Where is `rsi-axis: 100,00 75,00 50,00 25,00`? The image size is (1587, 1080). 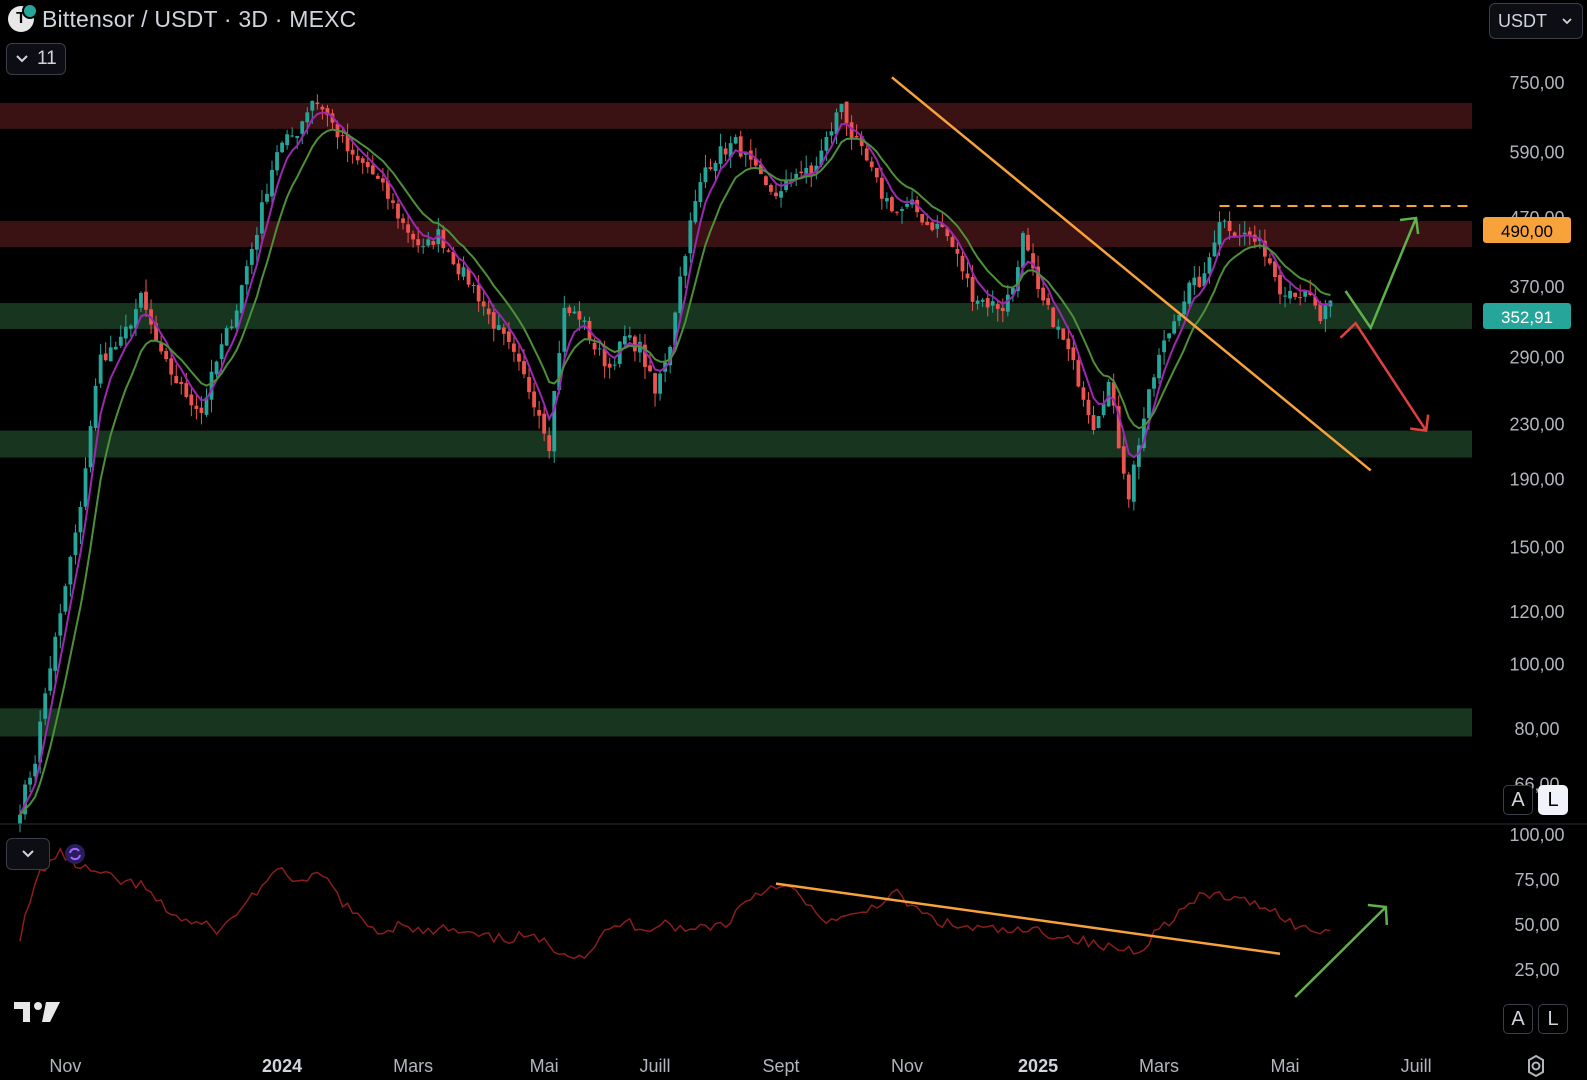
rsi-axis: 100,00 75,00 50,00 25,00 is located at coordinates (1536, 902).